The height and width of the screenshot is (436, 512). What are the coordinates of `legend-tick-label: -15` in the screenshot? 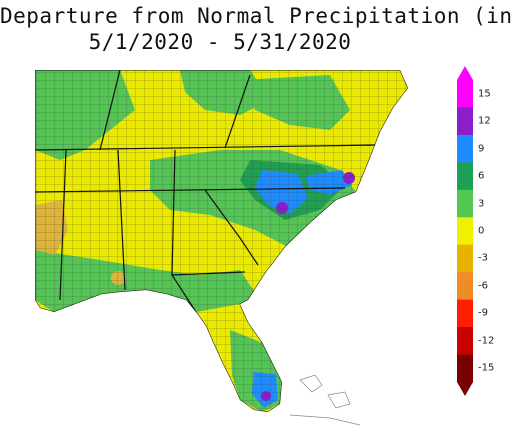 It's located at (486, 368).